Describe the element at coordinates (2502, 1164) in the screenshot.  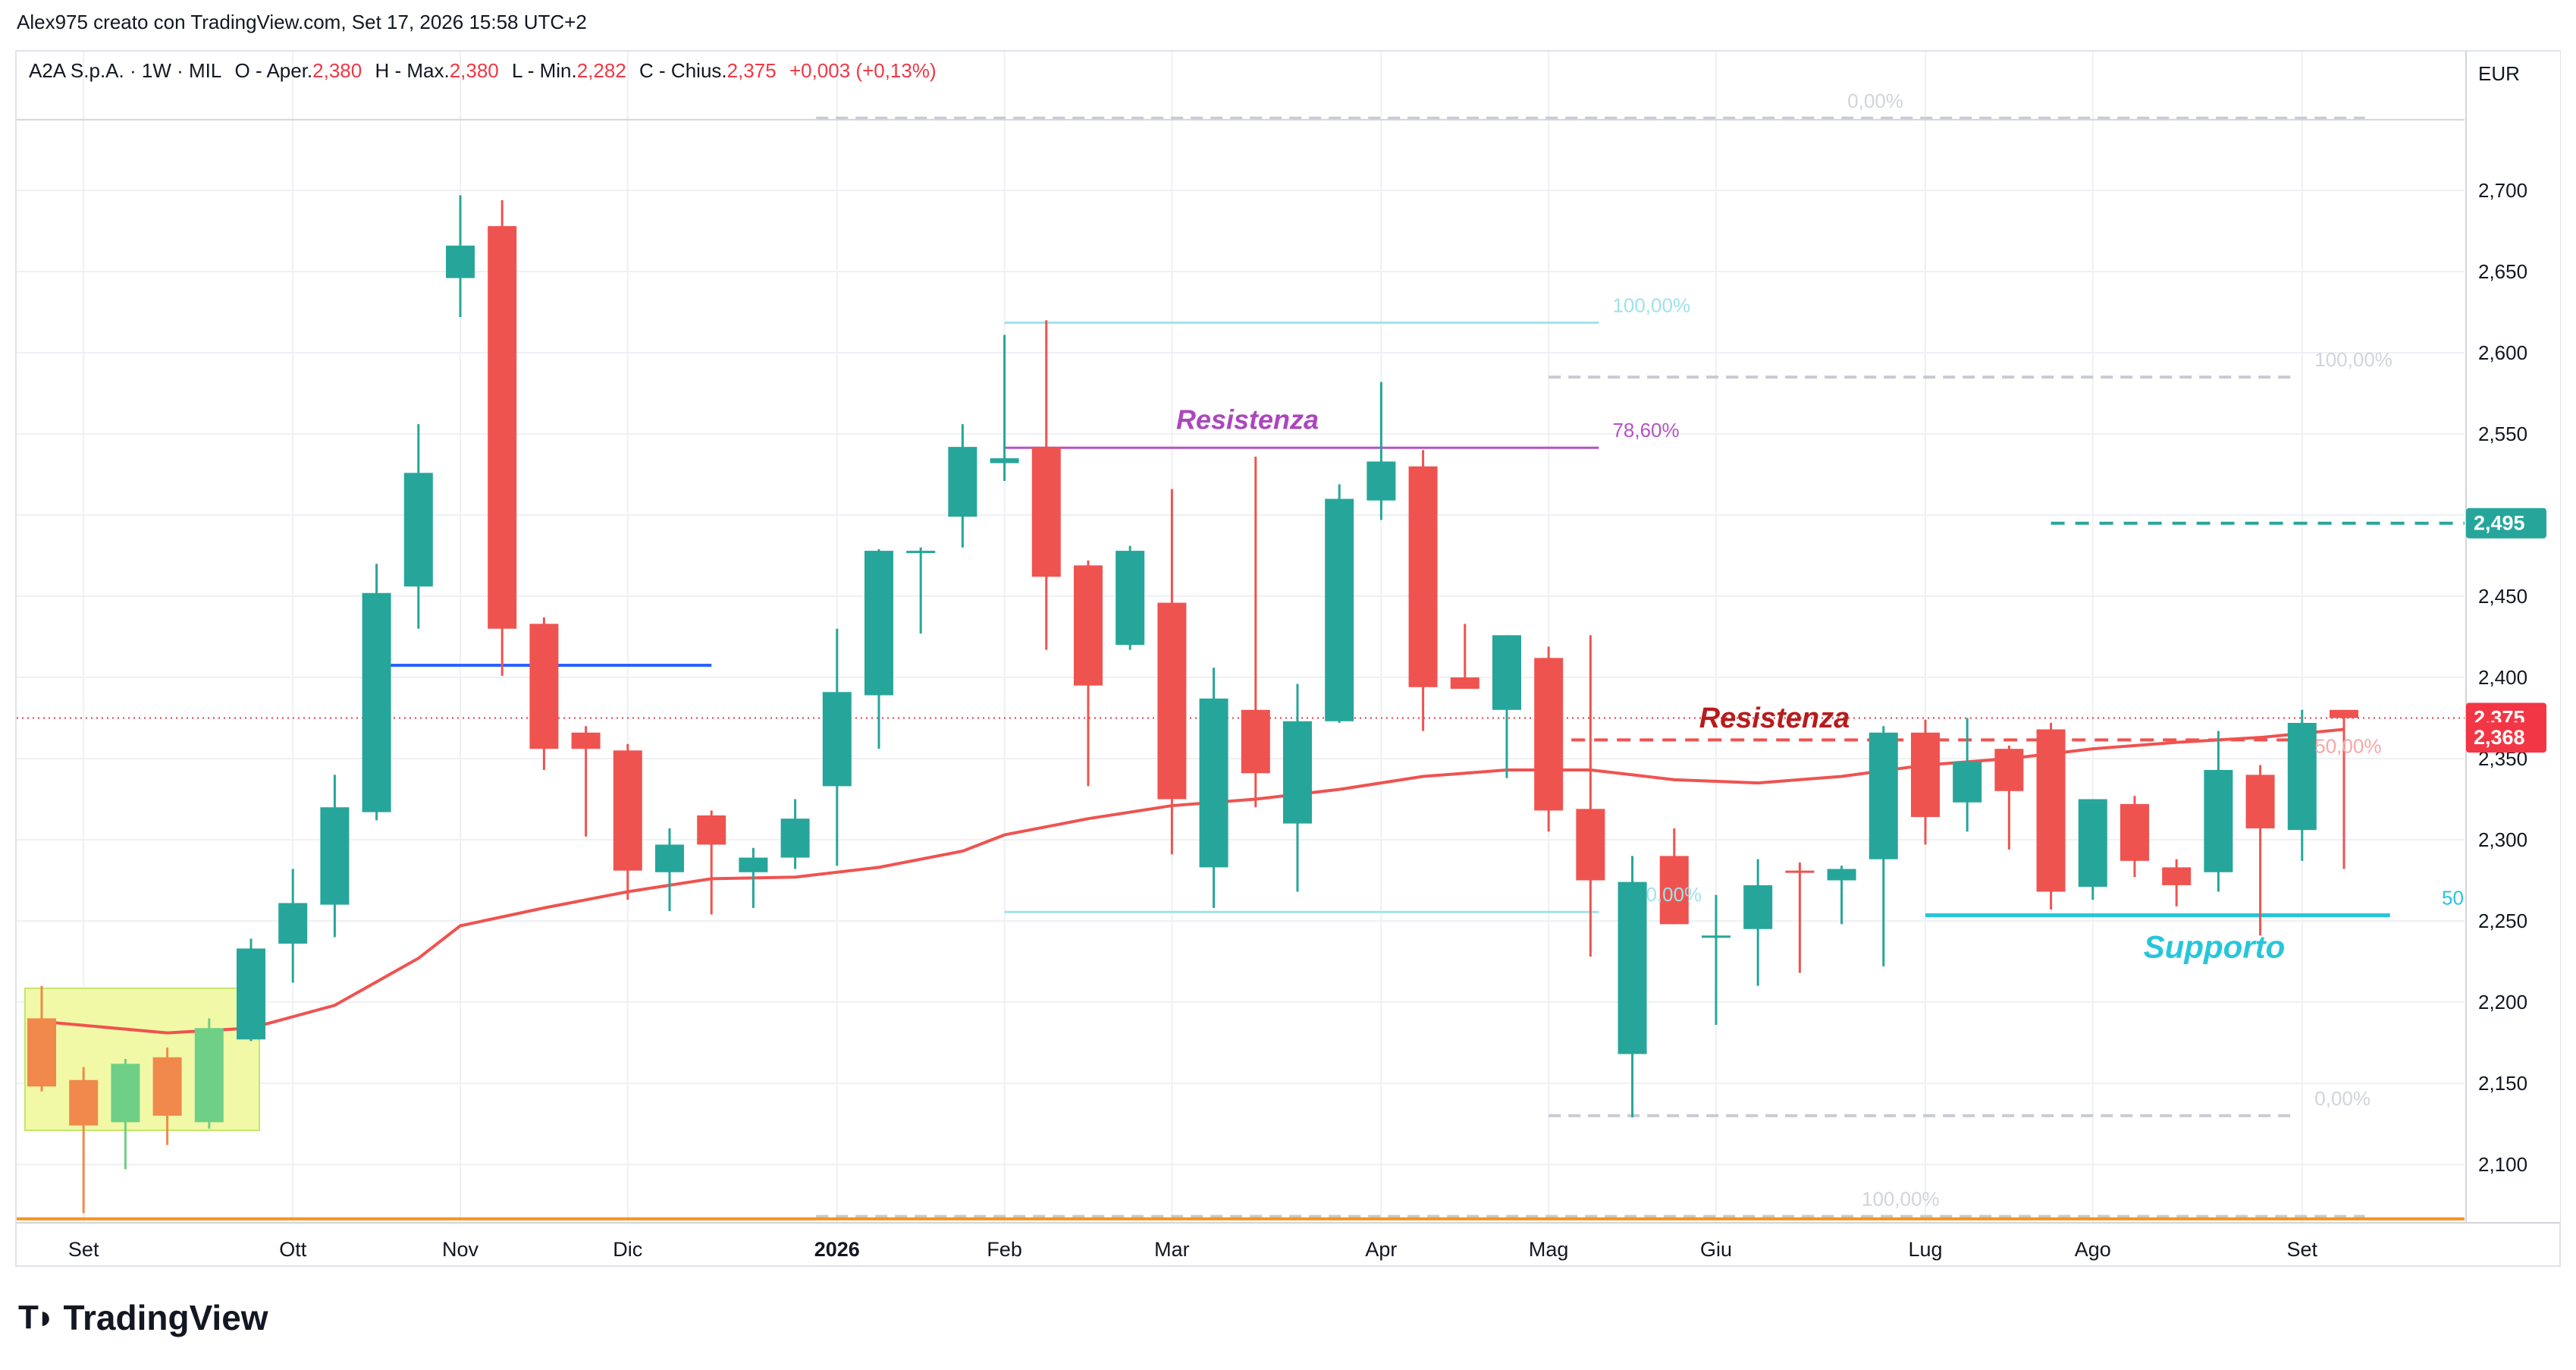
I see `y-tick-label: 2,100` at that location.